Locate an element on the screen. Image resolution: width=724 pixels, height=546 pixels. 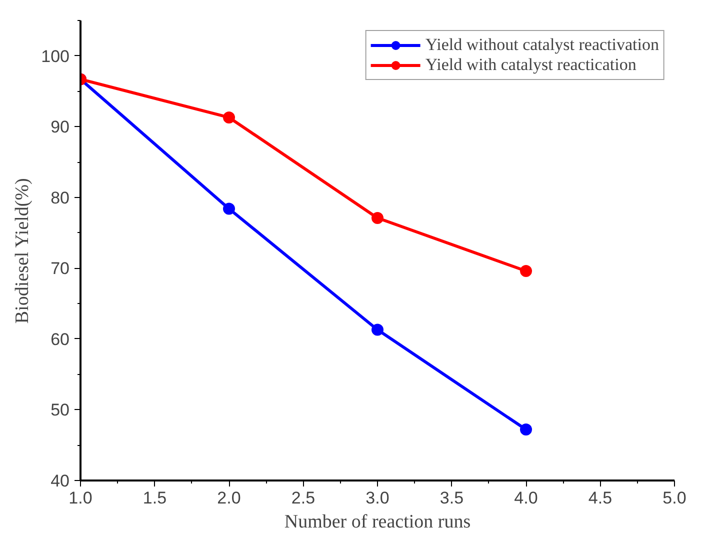
y-tick-label: 80 is located at coordinates (60, 198).